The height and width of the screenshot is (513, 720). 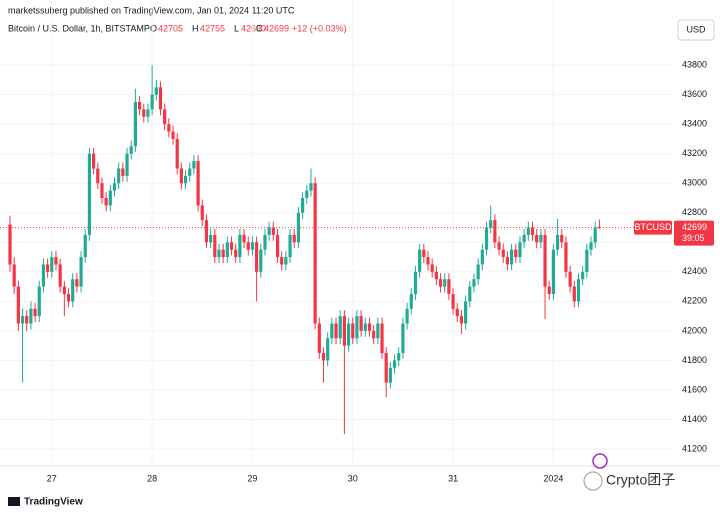 I want to click on watermark-badge, so click(x=593, y=481).